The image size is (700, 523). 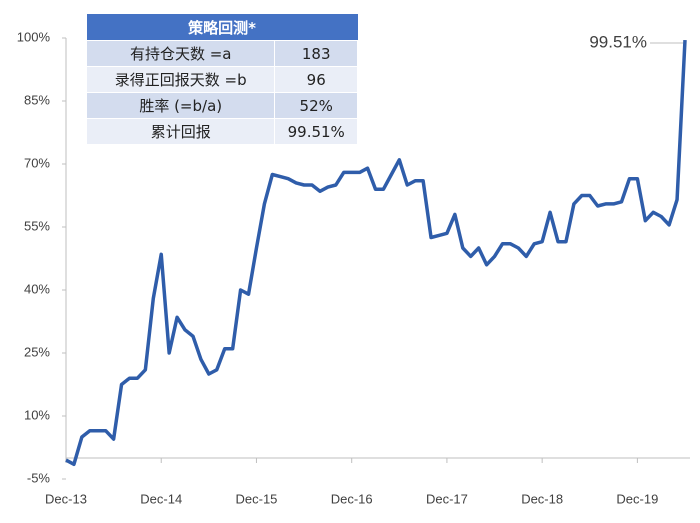 What do you see at coordinates (316, 79) in the screenshot?
I see `table-value: 96` at bounding box center [316, 79].